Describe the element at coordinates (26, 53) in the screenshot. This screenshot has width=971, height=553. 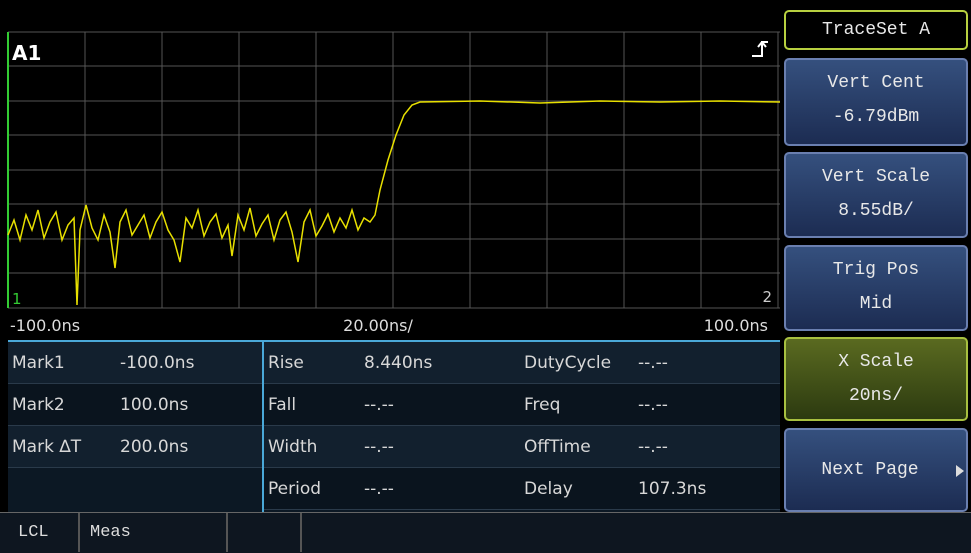
I see `channel-label: A1` at that location.